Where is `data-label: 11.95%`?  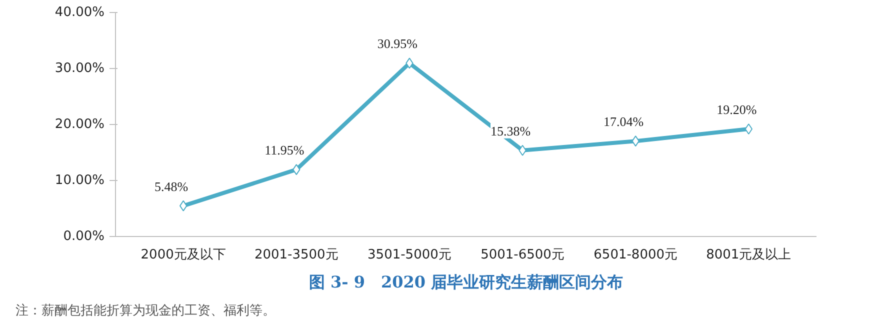
data-label: 11.95% is located at coordinates (284, 150).